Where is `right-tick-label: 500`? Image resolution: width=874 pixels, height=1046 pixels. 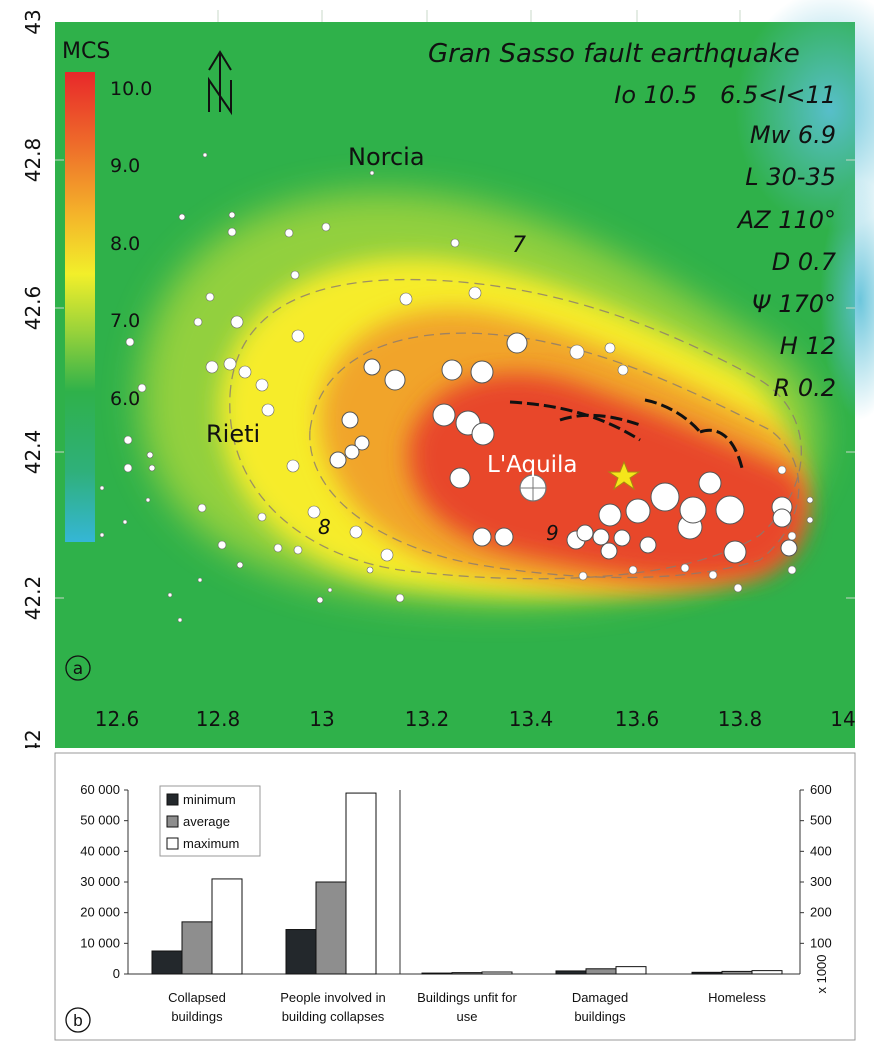
right-tick-label: 500 is located at coordinates (821, 820).